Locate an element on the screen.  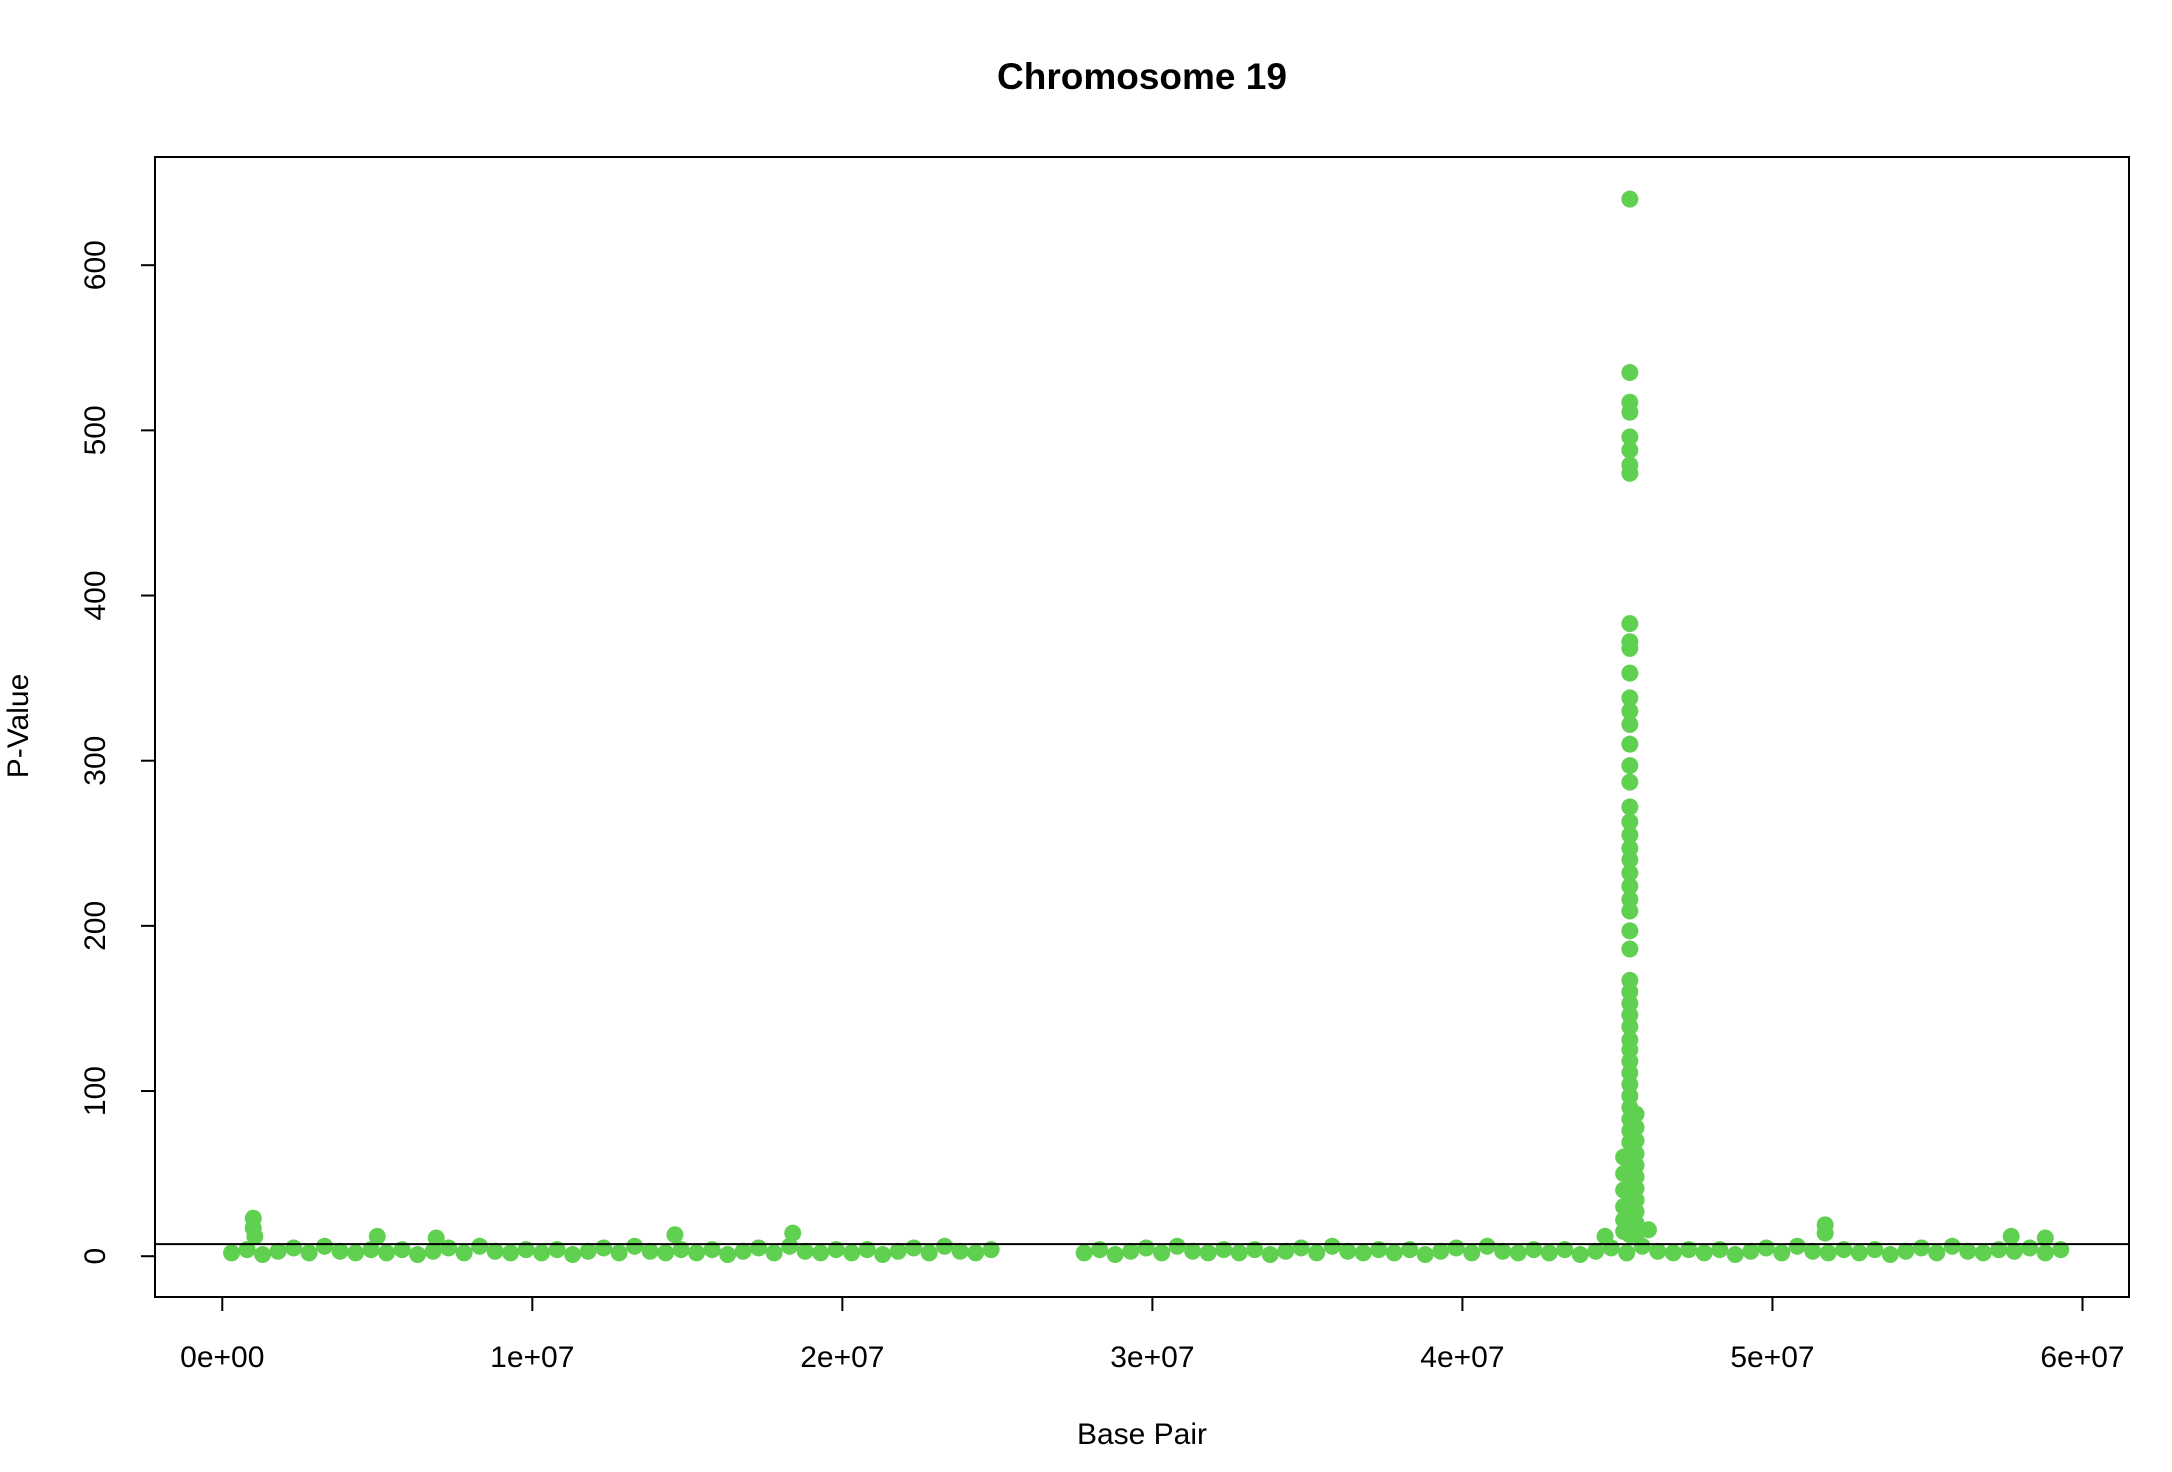
y-tick-label: 100 is located at coordinates (95, 1091).